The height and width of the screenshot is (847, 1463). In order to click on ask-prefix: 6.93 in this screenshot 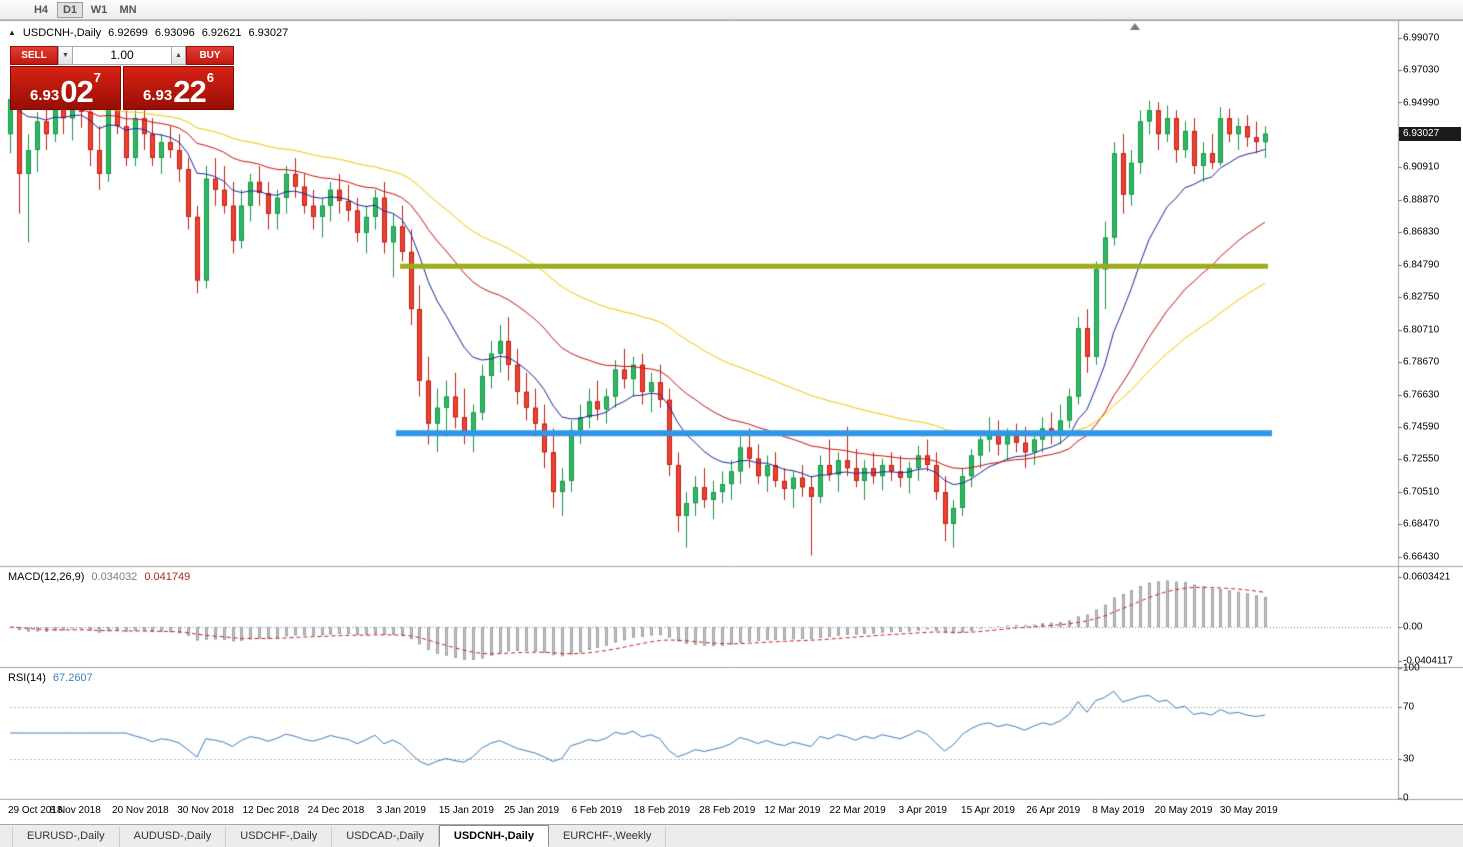, I will do `click(158, 95)`.